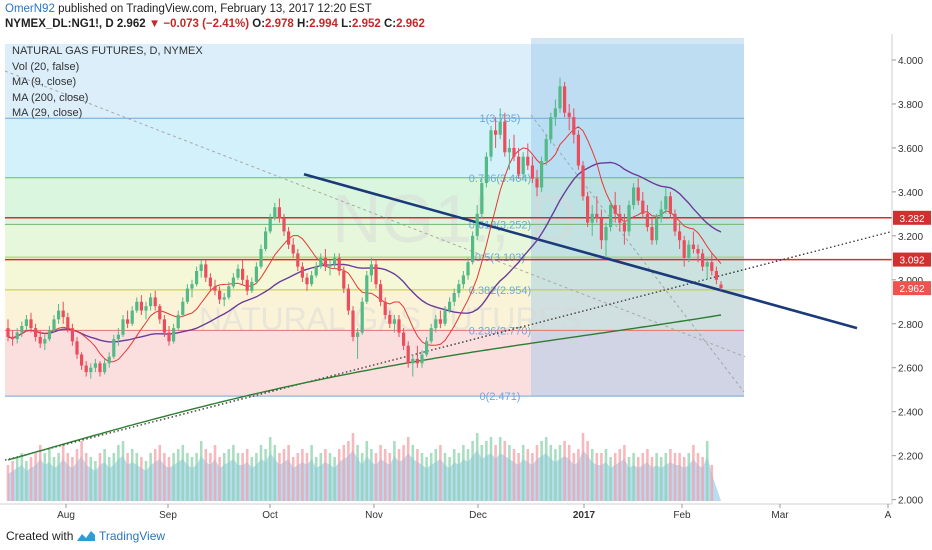 Image resolution: width=932 pixels, height=550 pixels. I want to click on symbol-label: NYMEX_DL:NG1!, D, so click(59, 24).